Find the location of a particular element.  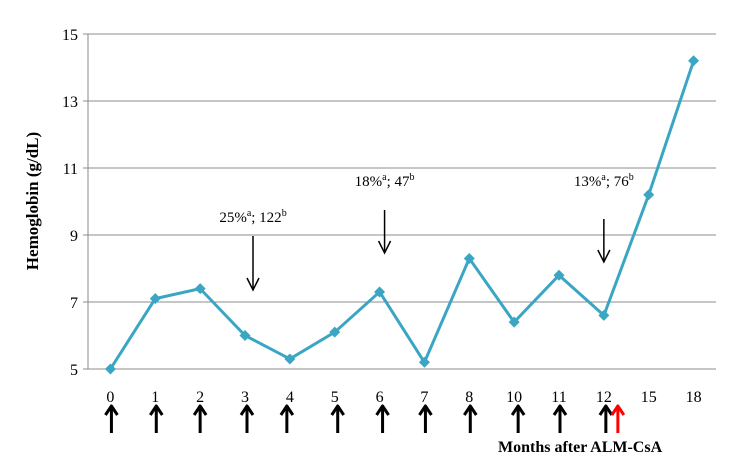

x-tick-label: 6 is located at coordinates (380, 397).